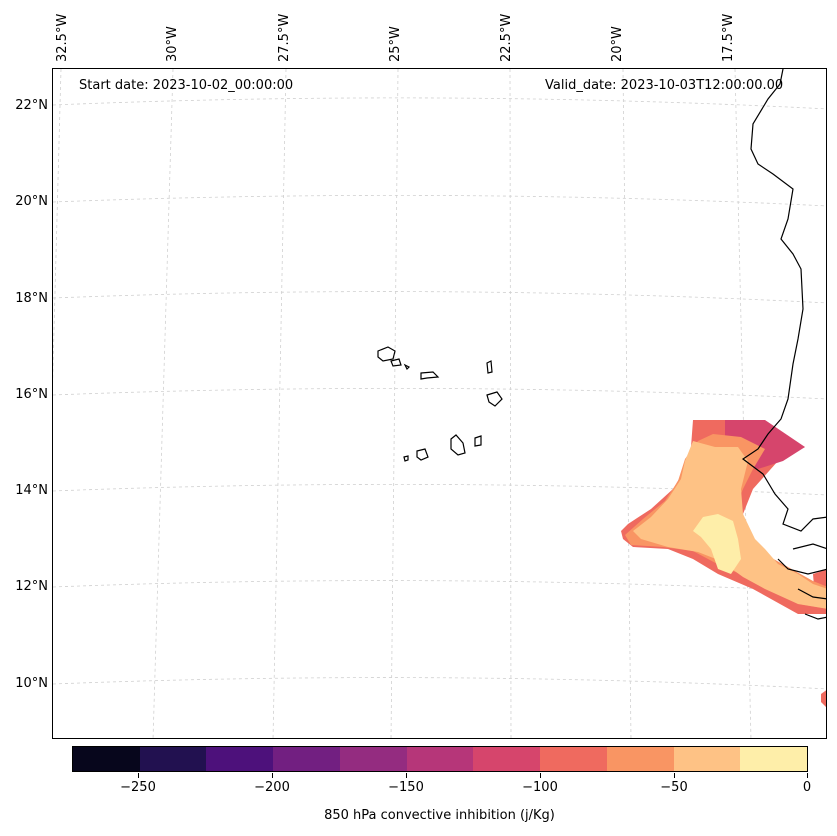  What do you see at coordinates (406, 787) in the screenshot?
I see `colorbar-tick-label: −150` at bounding box center [406, 787].